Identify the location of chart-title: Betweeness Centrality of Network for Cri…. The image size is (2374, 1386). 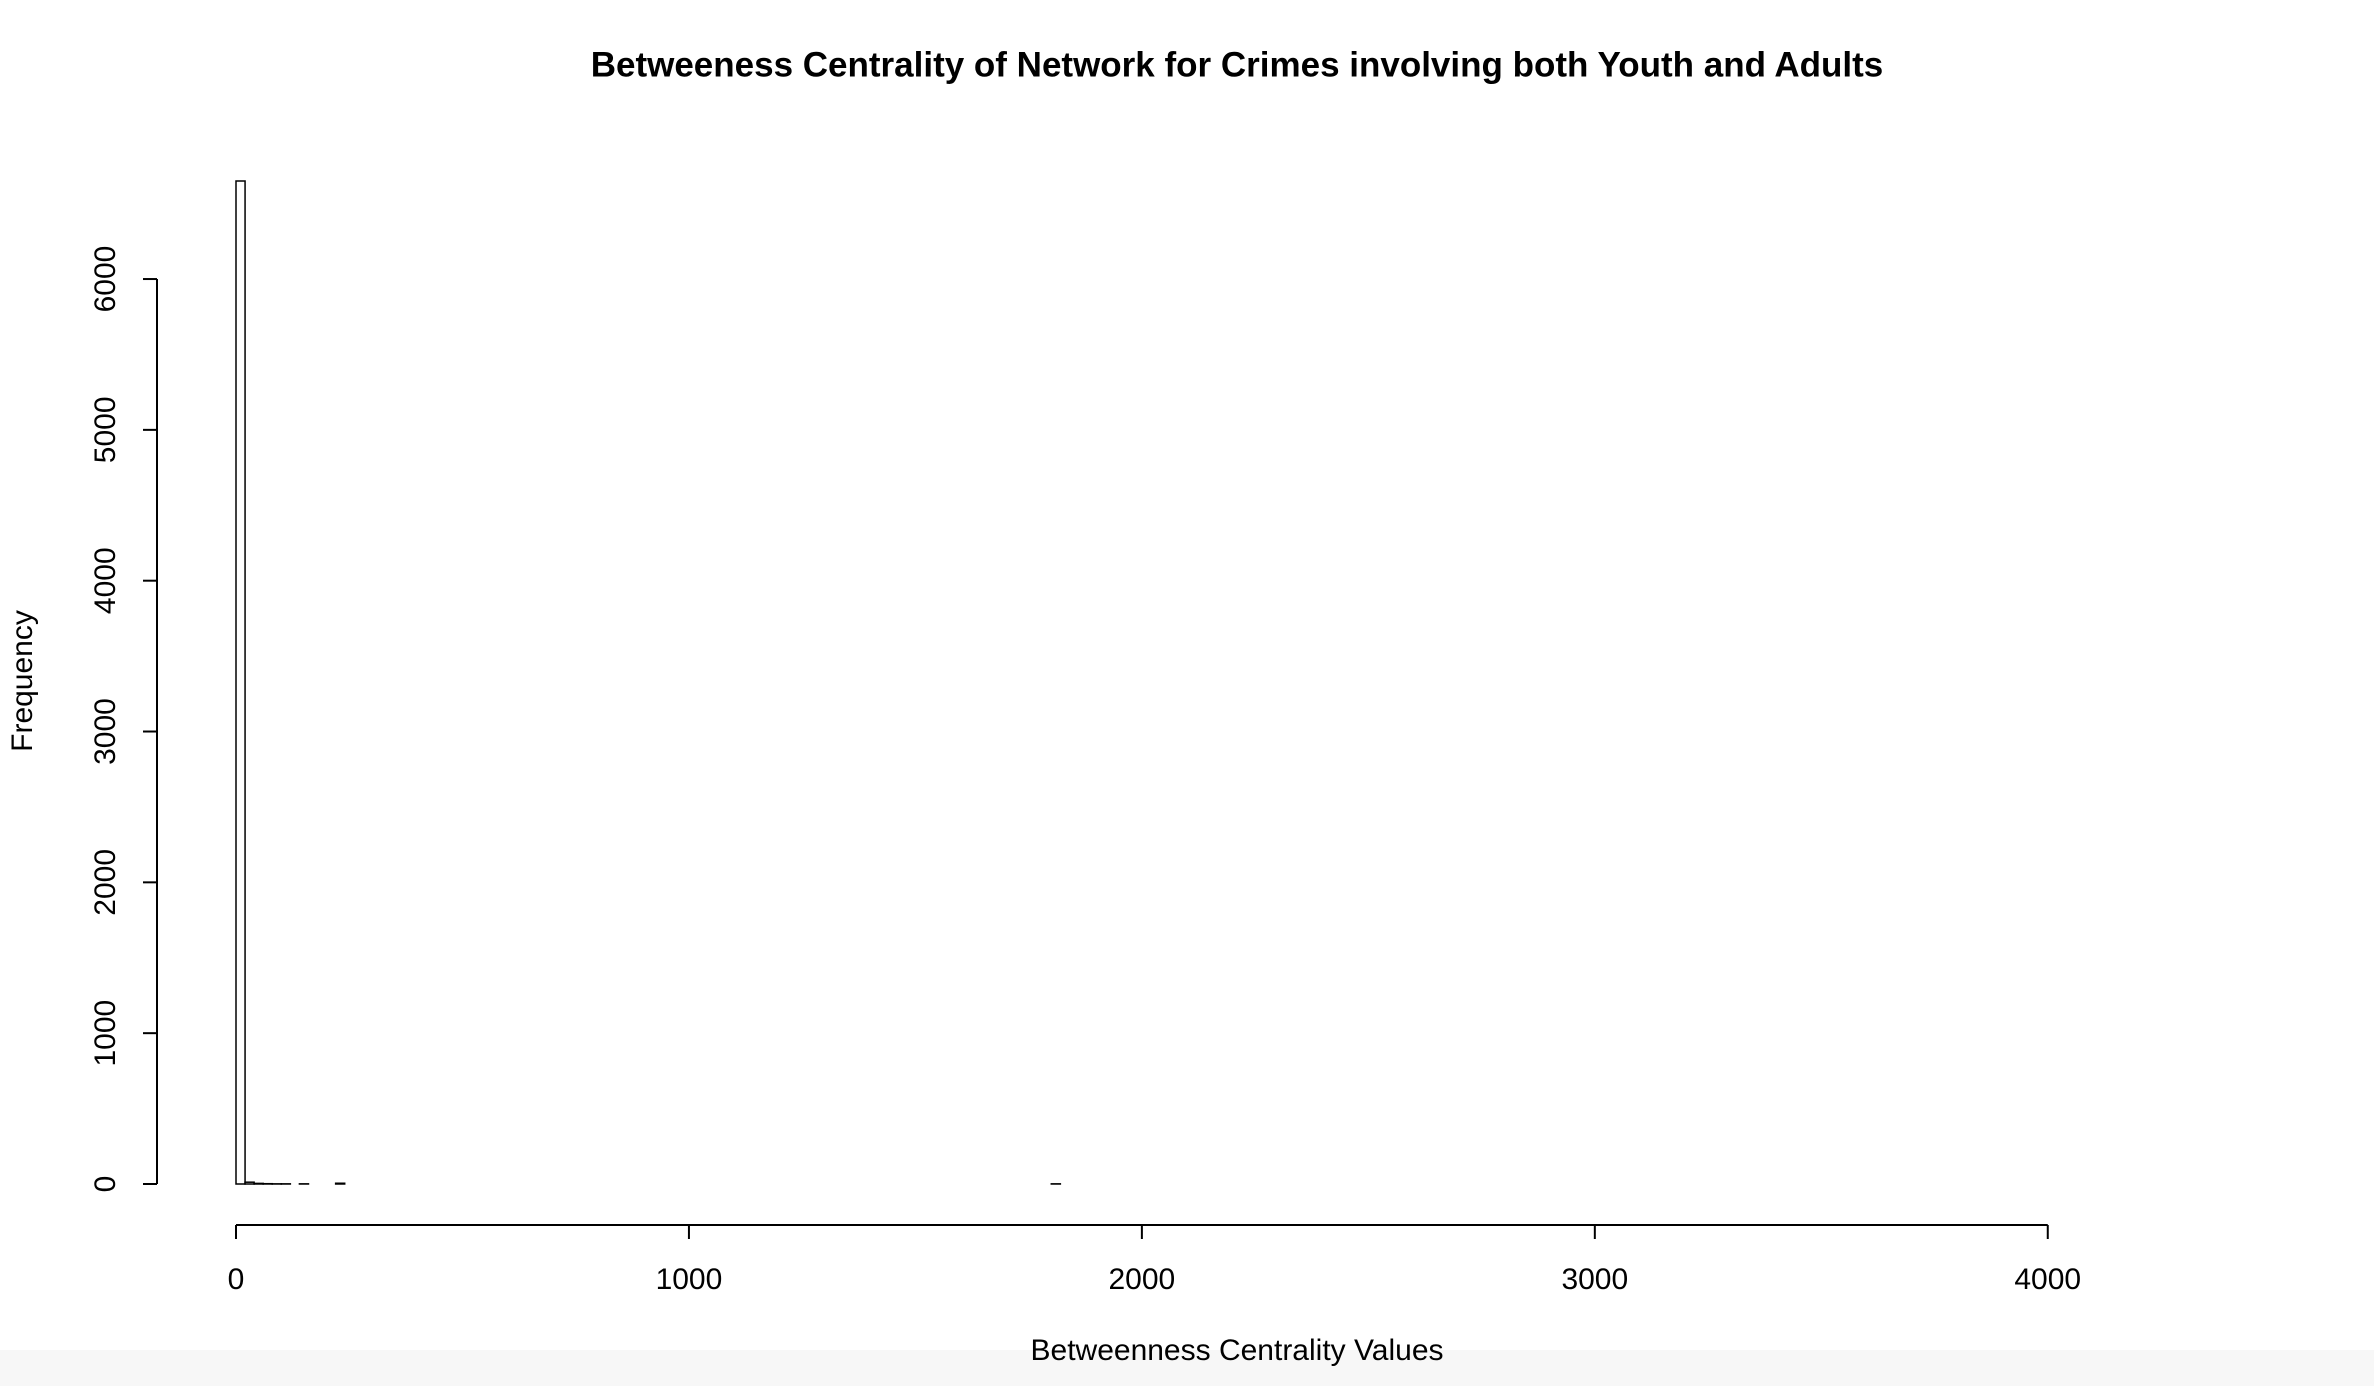
(1237, 64).